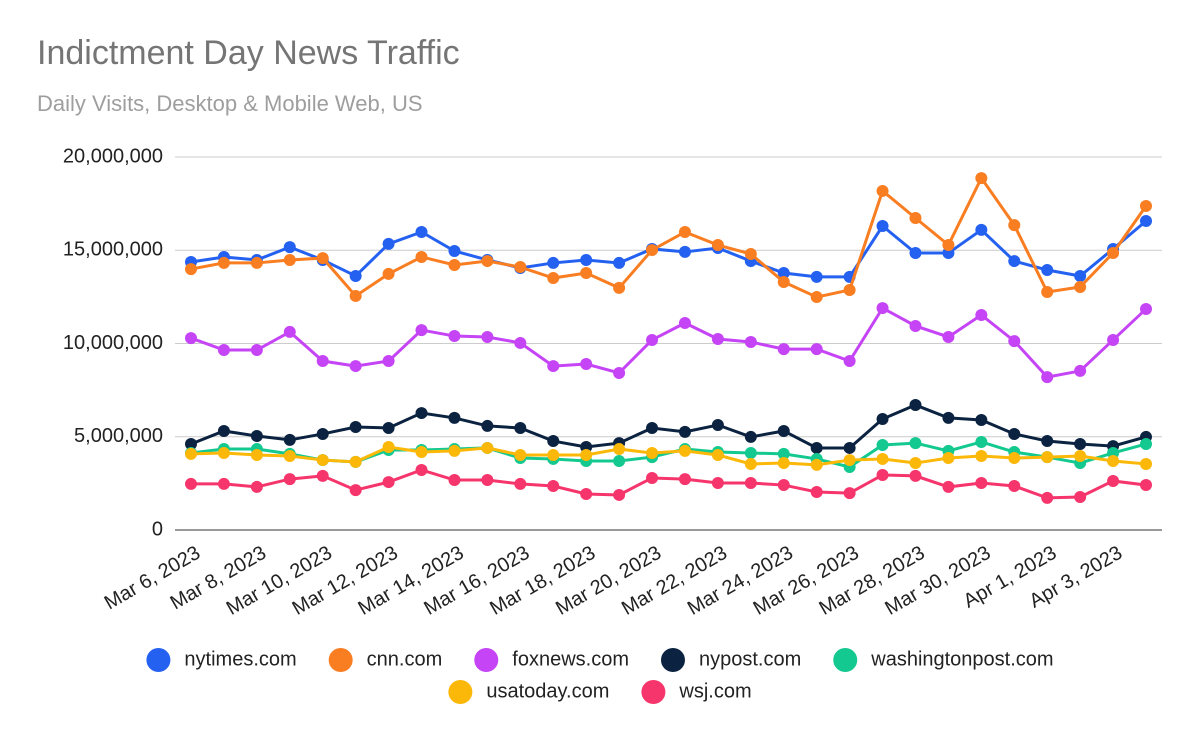 Image resolution: width=1200 pixels, height=742 pixels. What do you see at coordinates (157, 529) in the screenshot?
I see `y-tick-label: 0` at bounding box center [157, 529].